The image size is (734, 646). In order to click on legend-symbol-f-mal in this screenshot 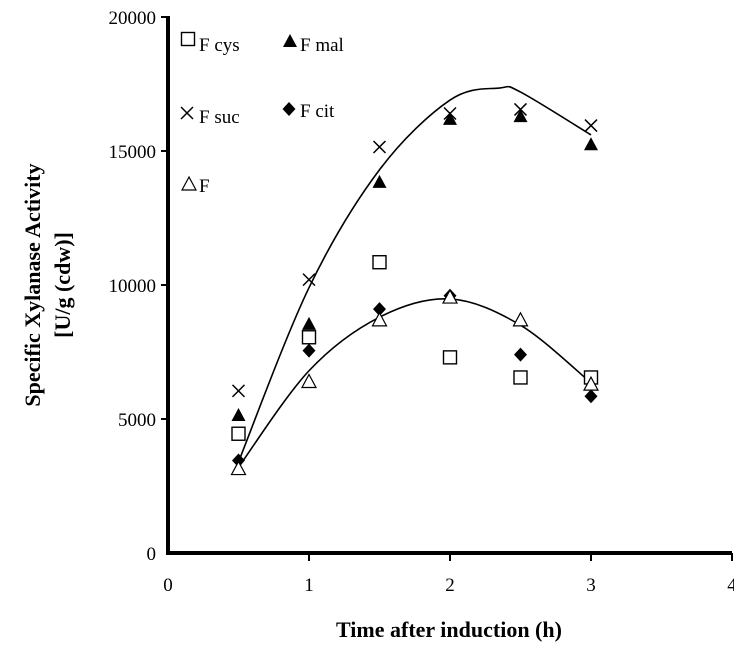, I will do `click(290, 40)`.